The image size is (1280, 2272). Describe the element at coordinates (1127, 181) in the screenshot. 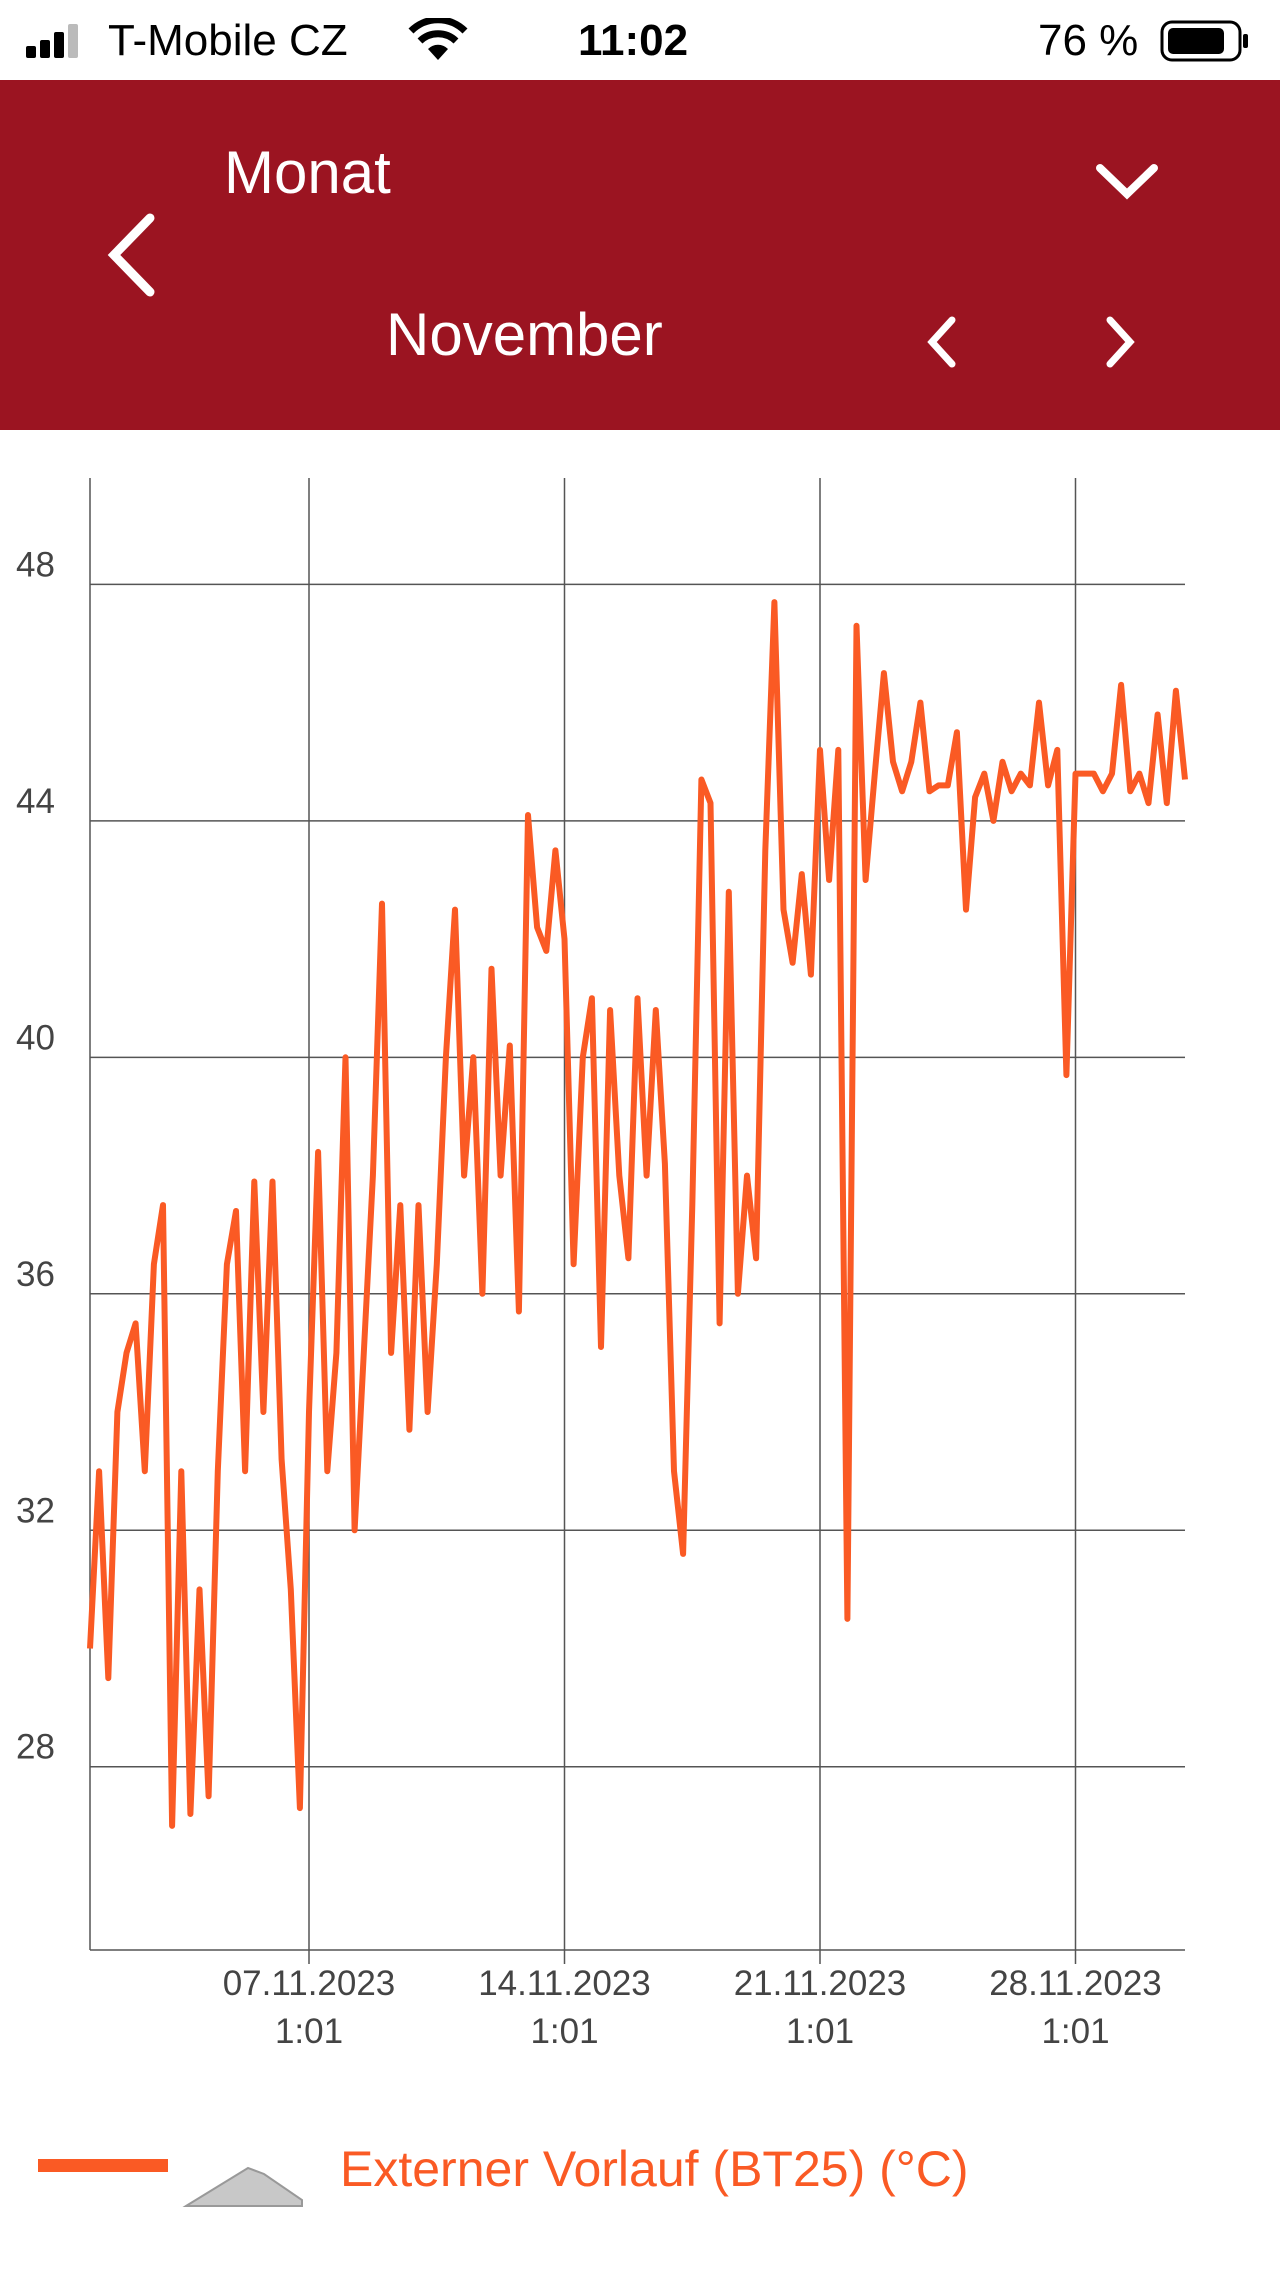

I see `dropdown-button` at that location.